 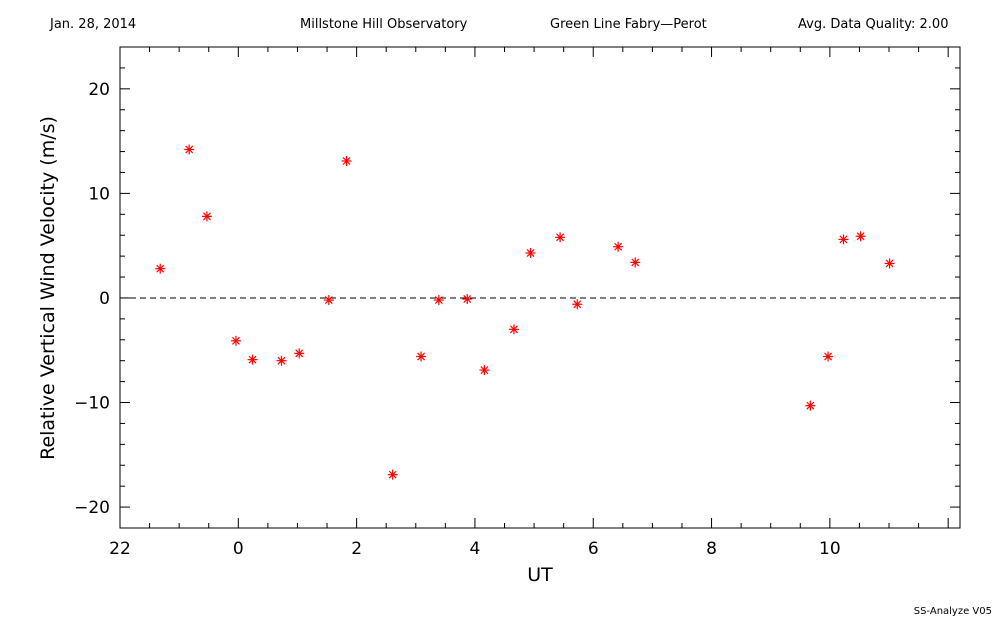 What do you see at coordinates (711, 549) in the screenshot?
I see `x-tick-label: 8` at bounding box center [711, 549].